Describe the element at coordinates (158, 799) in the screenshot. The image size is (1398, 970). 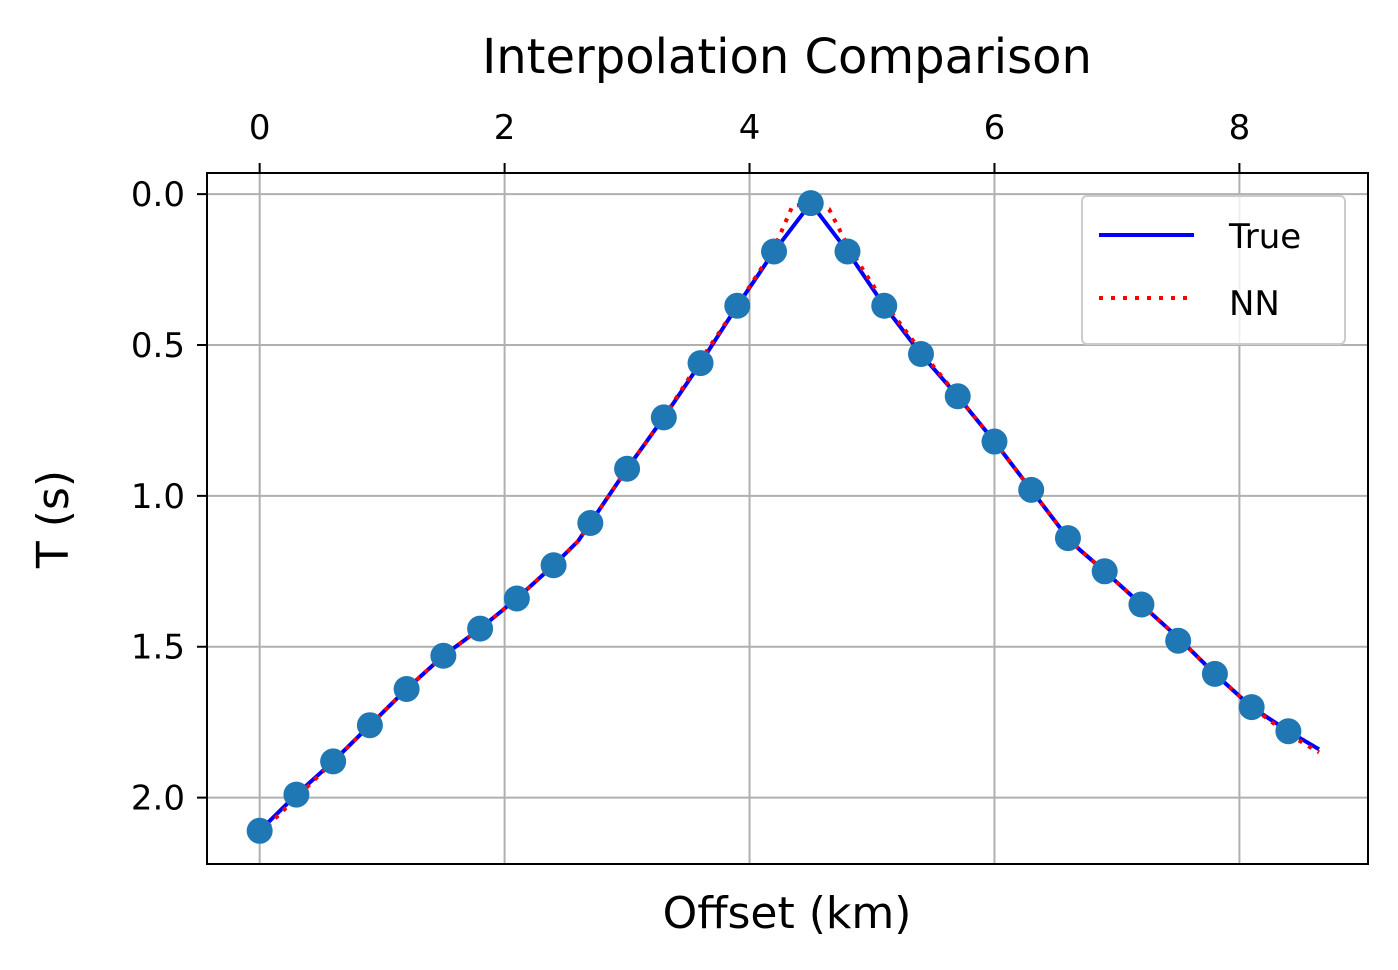
I see `y-tick-label: 2.0` at that location.